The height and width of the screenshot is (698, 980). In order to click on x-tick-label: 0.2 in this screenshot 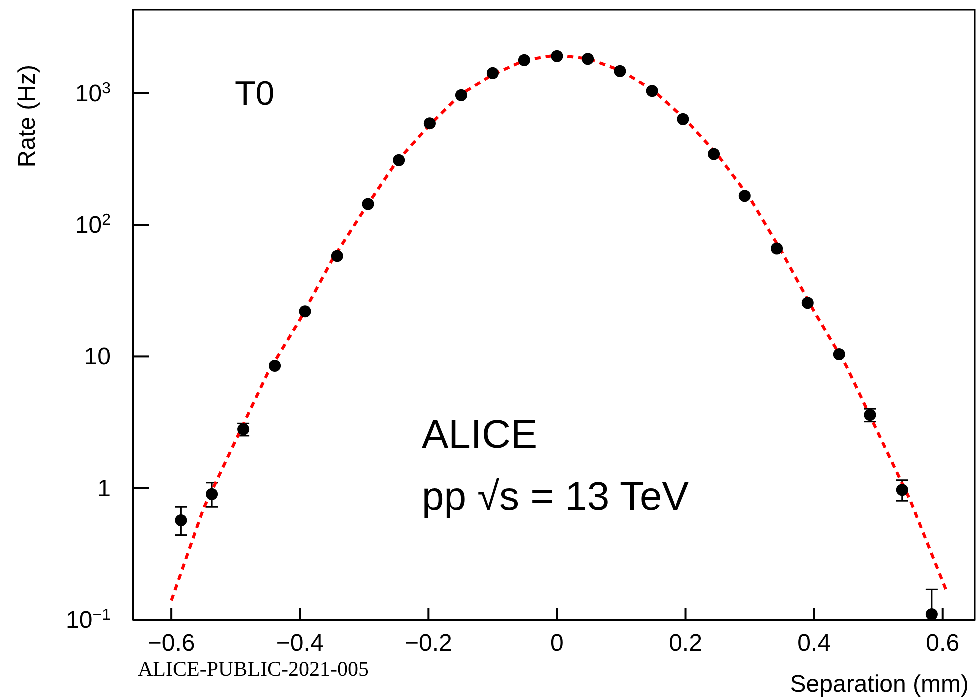, I will do `click(685, 644)`.